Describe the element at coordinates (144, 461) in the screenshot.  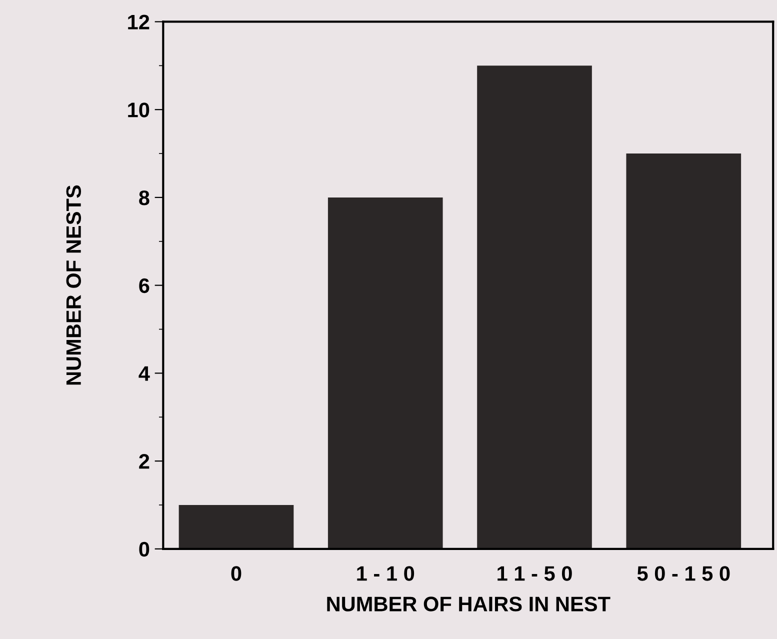
I see `y-tick-label: 2` at that location.